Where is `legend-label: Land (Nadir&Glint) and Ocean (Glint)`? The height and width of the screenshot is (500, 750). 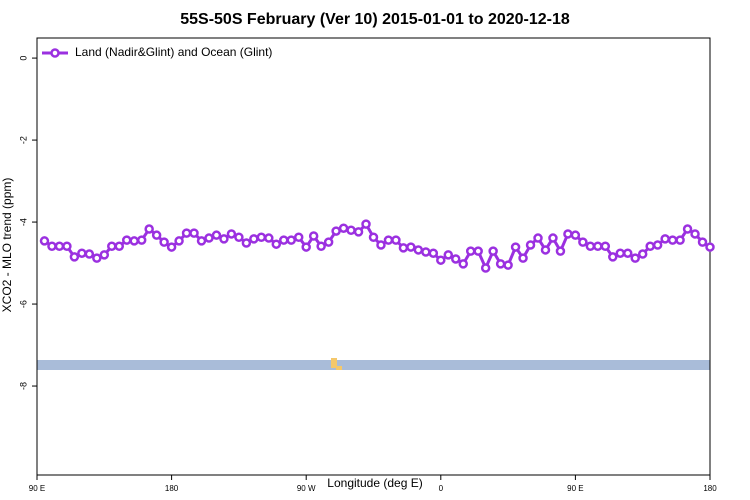 legend-label: Land (Nadir&Glint) and Ocean (Glint) is located at coordinates (173, 52).